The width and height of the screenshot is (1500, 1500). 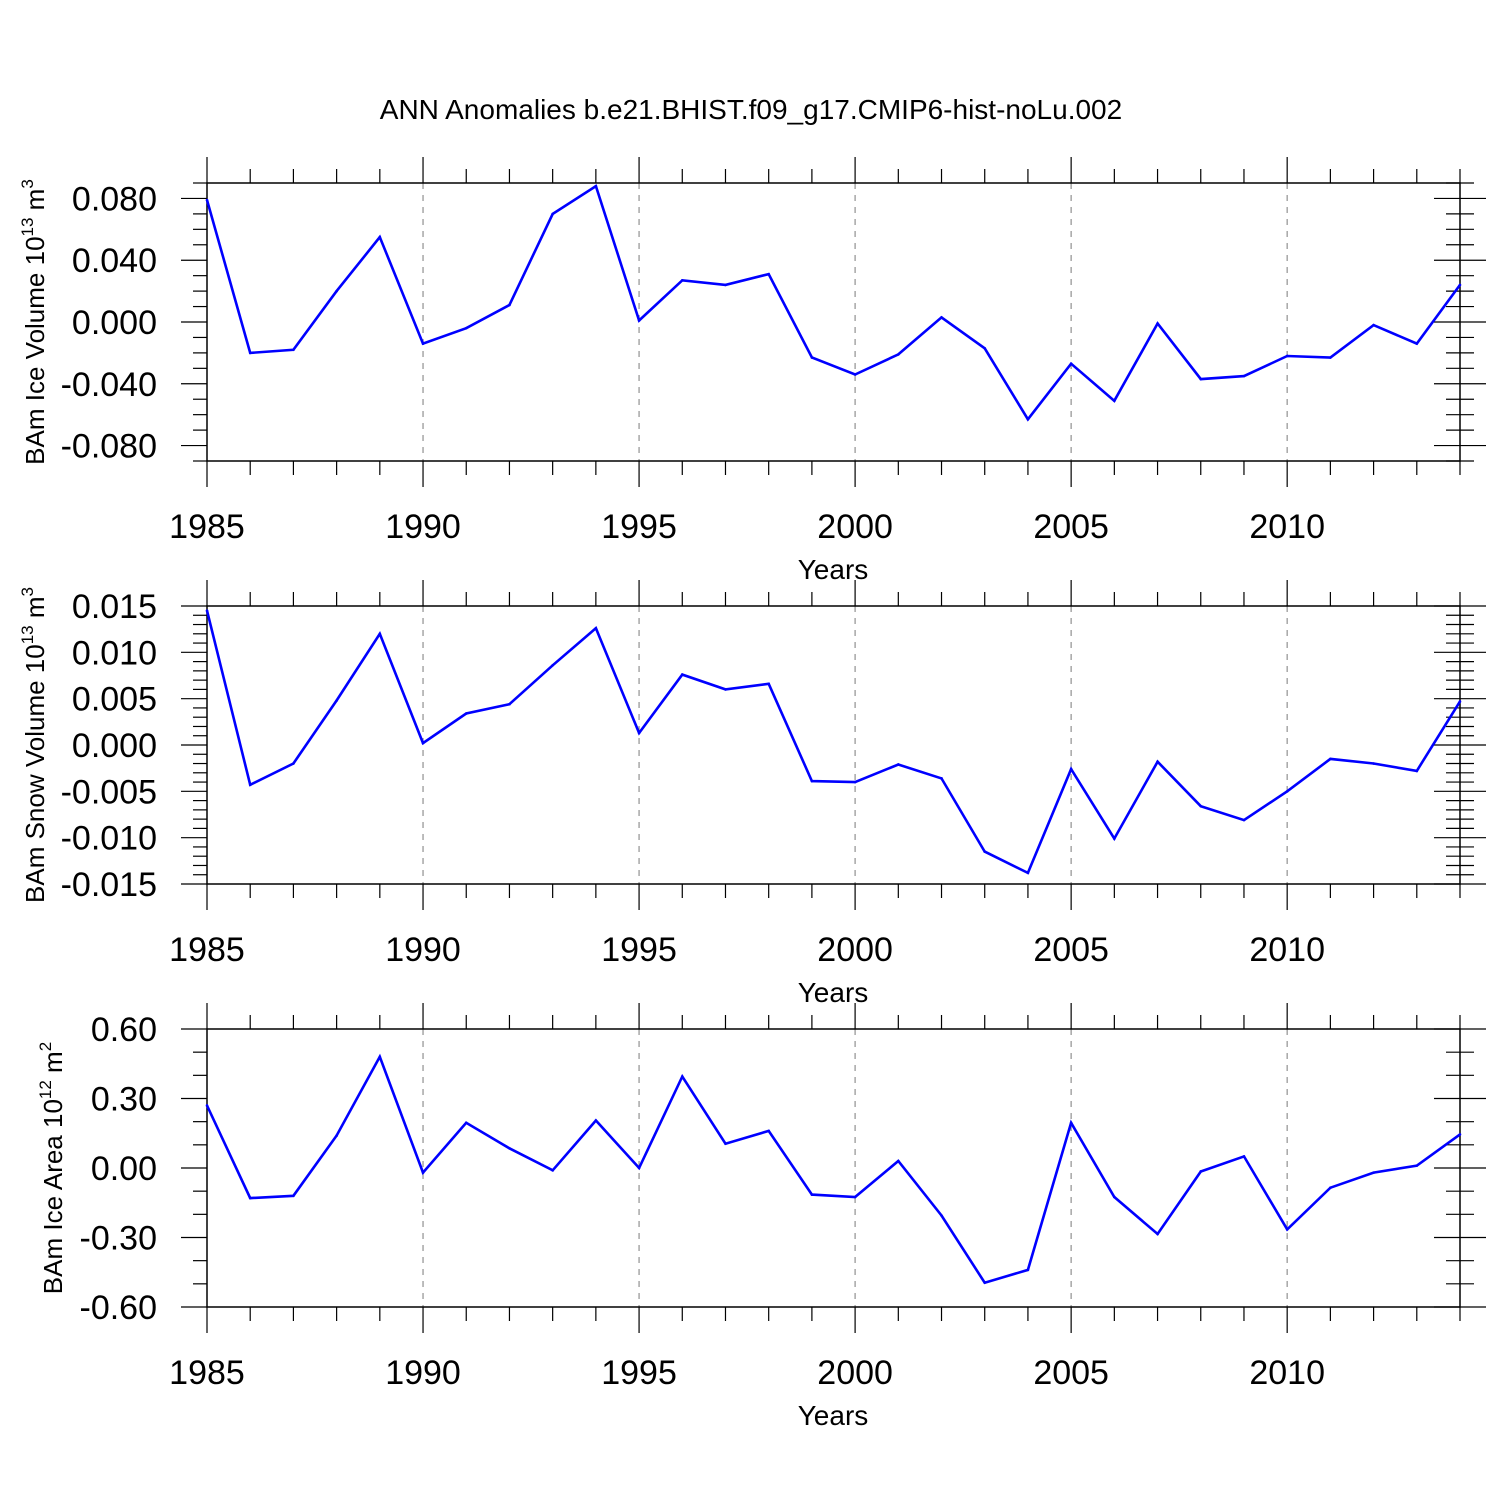 I want to click on y-tick-label: 0.040, so click(x=114, y=261).